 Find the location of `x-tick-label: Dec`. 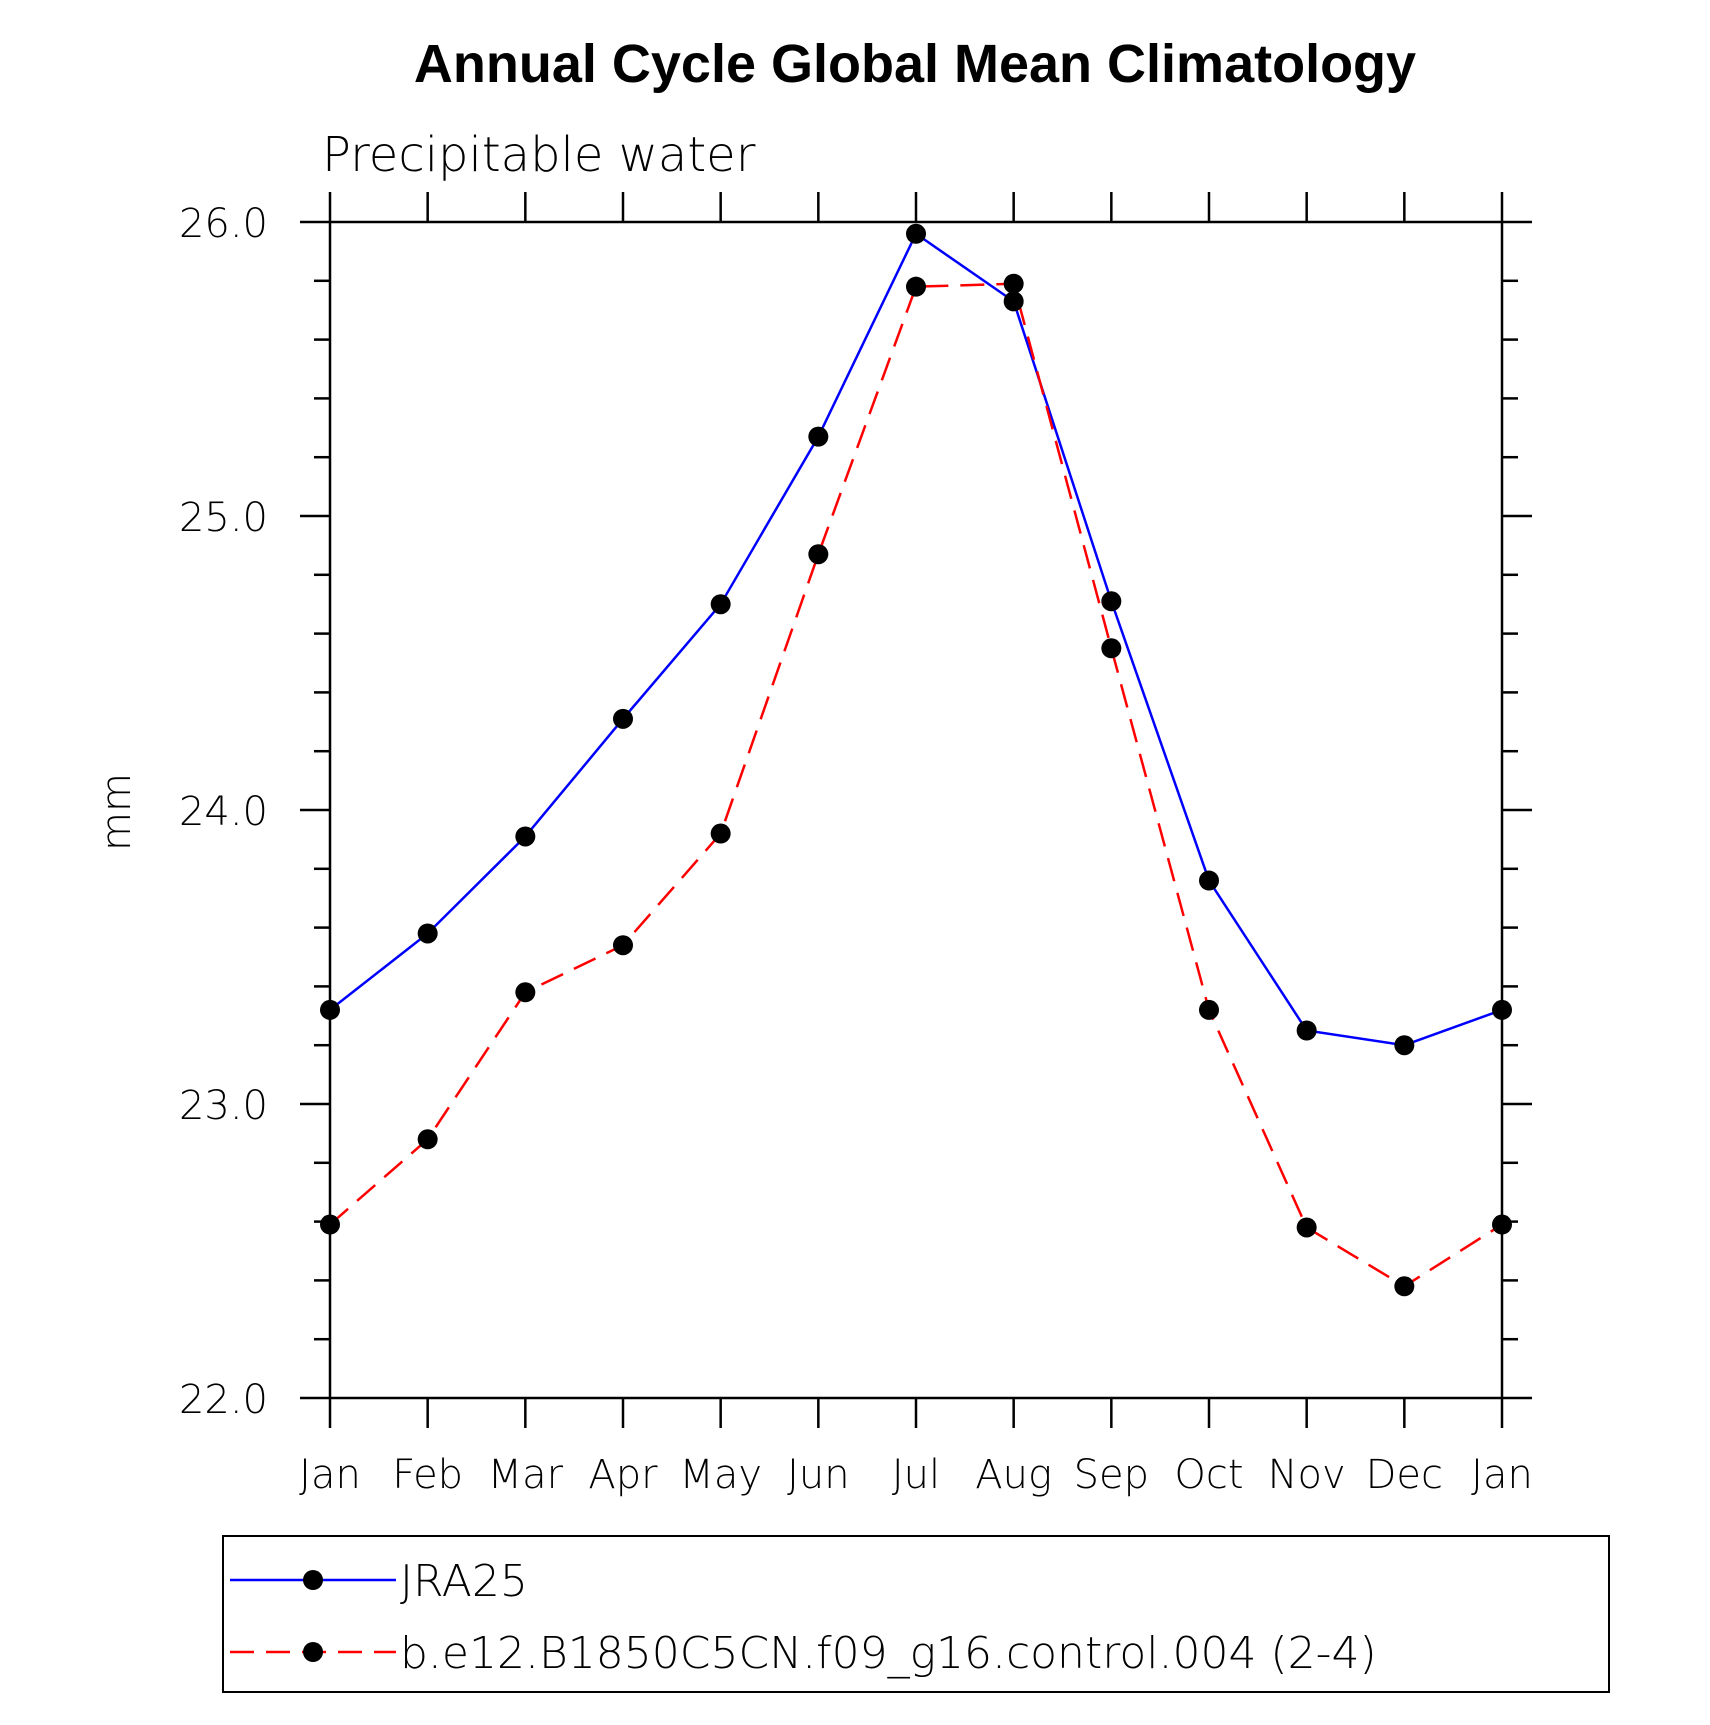

x-tick-label: Dec is located at coordinates (1404, 1475).